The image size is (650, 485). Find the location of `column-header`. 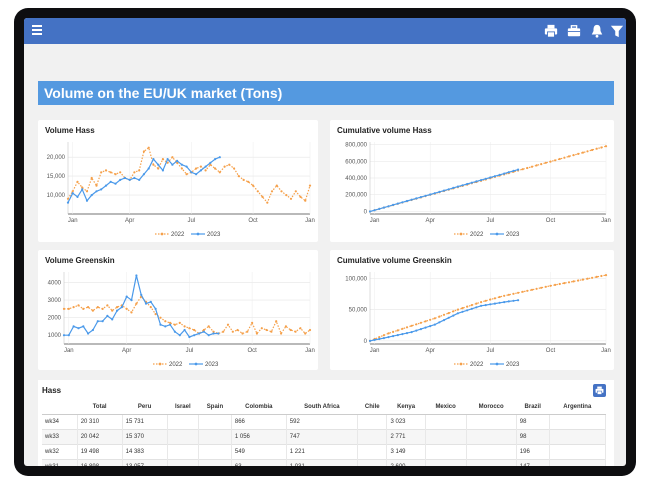

column-header is located at coordinates (60, 407).